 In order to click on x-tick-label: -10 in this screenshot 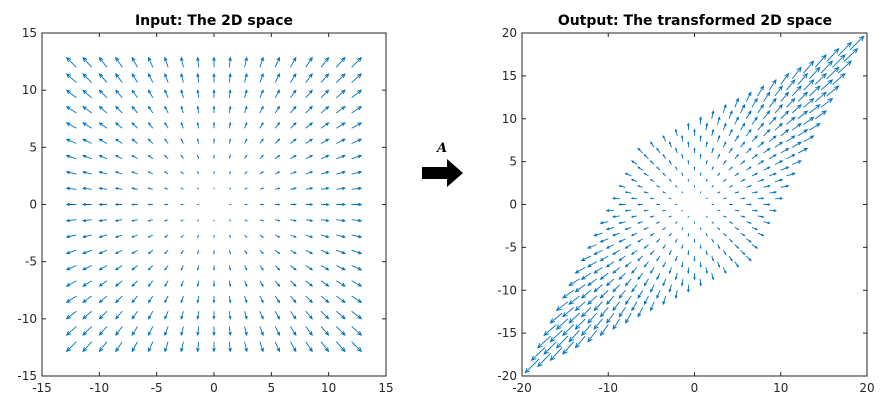, I will do `click(608, 388)`.